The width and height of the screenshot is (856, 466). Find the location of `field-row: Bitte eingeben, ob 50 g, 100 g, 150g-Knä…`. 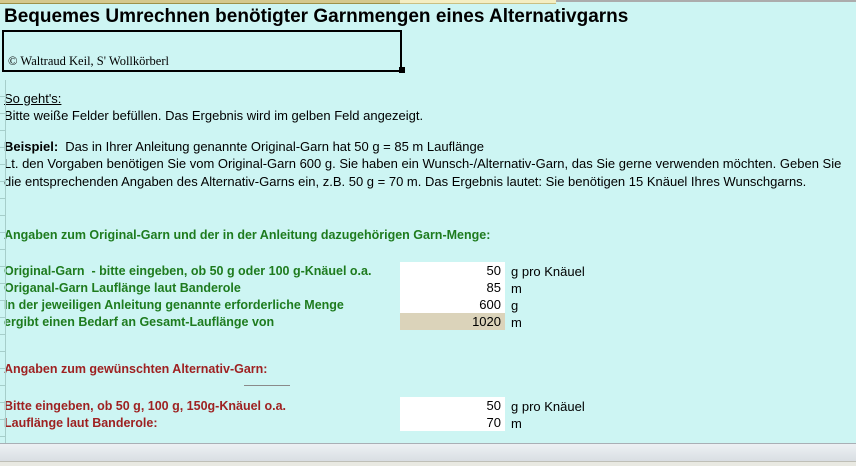

field-row: Bitte eingeben, ob 50 g, 100 g, 150g-Knä… is located at coordinates (428, 405).